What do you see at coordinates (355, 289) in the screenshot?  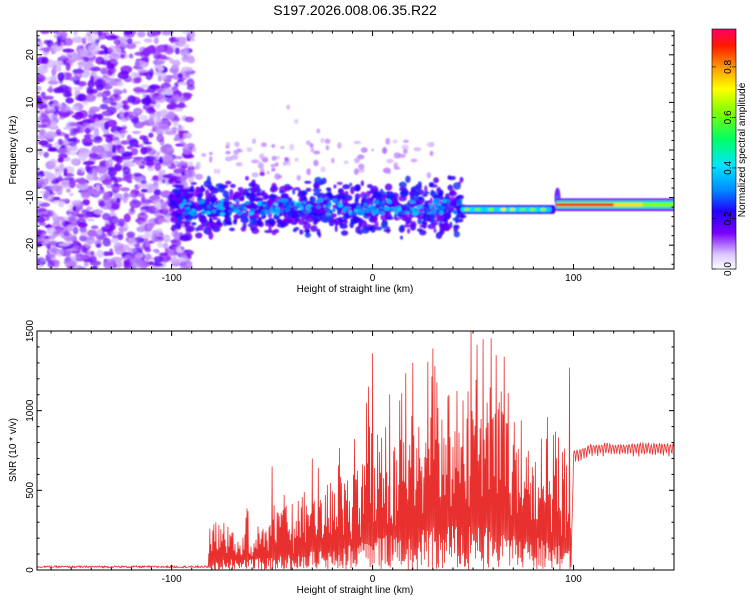 I see `spectrogram-x-axis-label: Height of straight line (km)` at bounding box center [355, 289].